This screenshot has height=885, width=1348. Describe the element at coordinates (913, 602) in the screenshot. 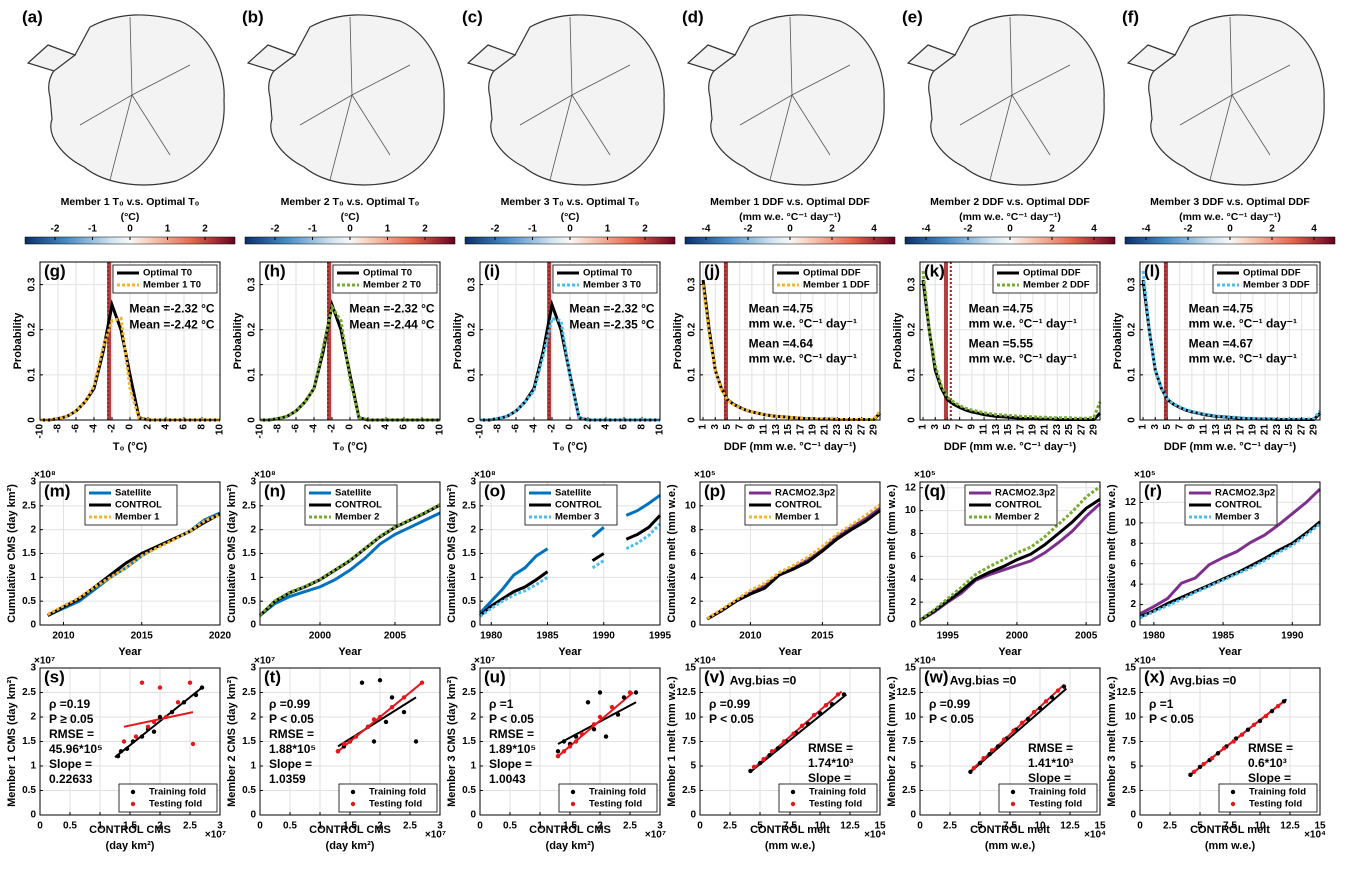

I see `y-tick-label: 2` at that location.